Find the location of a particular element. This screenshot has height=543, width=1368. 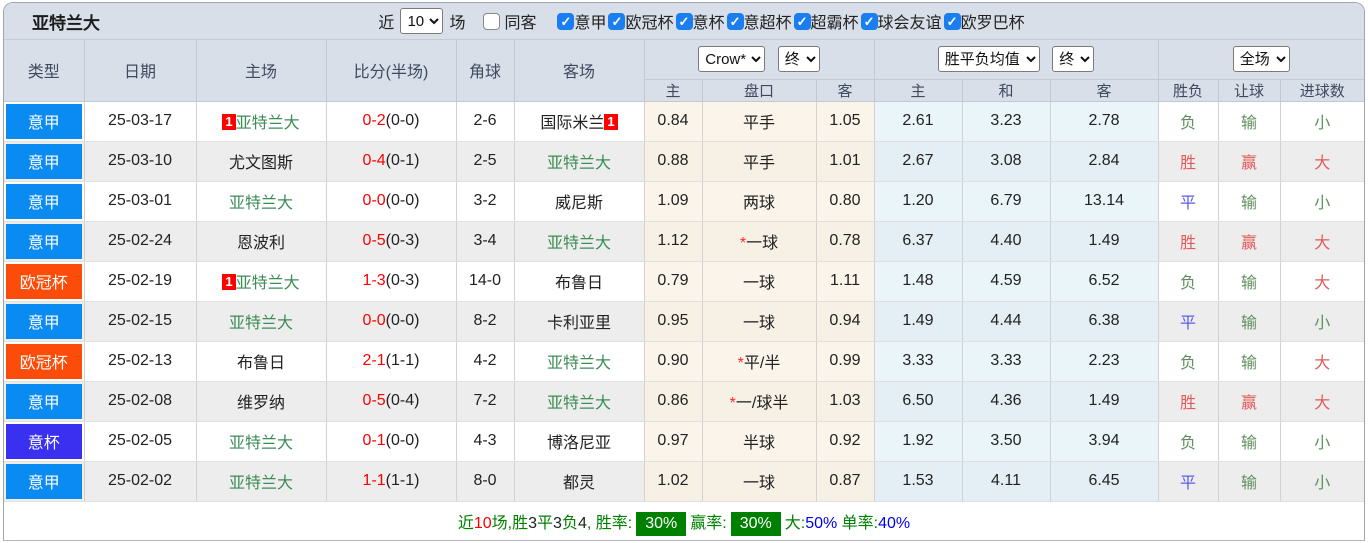

bookmaker-stage-select: 终 is located at coordinates (798, 59).